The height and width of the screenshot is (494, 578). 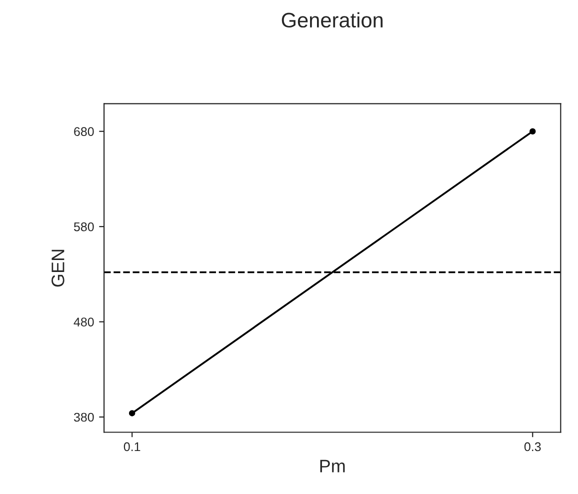 What do you see at coordinates (84, 417) in the screenshot?
I see `y-tick-label: 380` at bounding box center [84, 417].